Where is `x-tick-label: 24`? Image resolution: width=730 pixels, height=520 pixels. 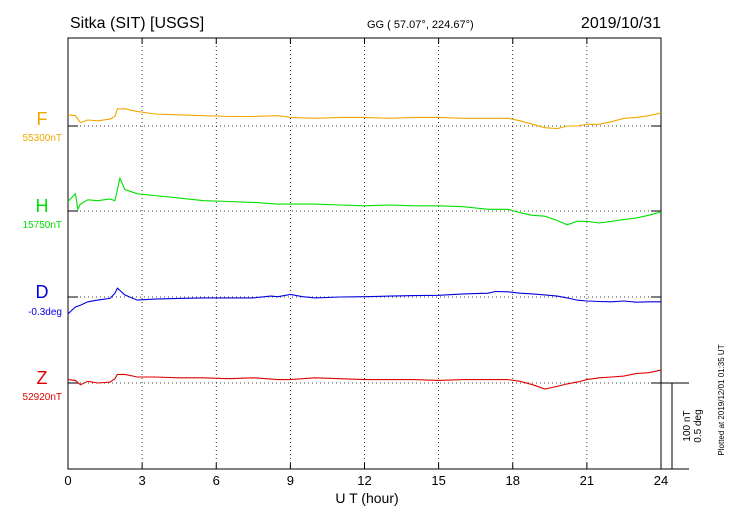
x-tick-label: 24 is located at coordinates (661, 480).